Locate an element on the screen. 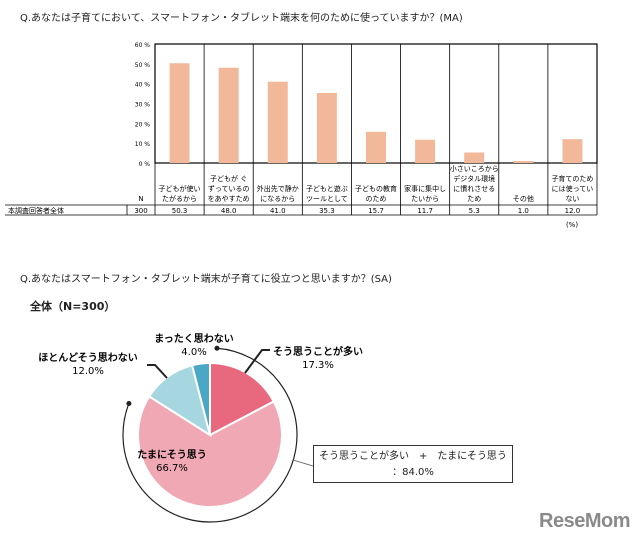 This screenshot has width=640, height=541. y-tick-label: 30 % is located at coordinates (143, 105).